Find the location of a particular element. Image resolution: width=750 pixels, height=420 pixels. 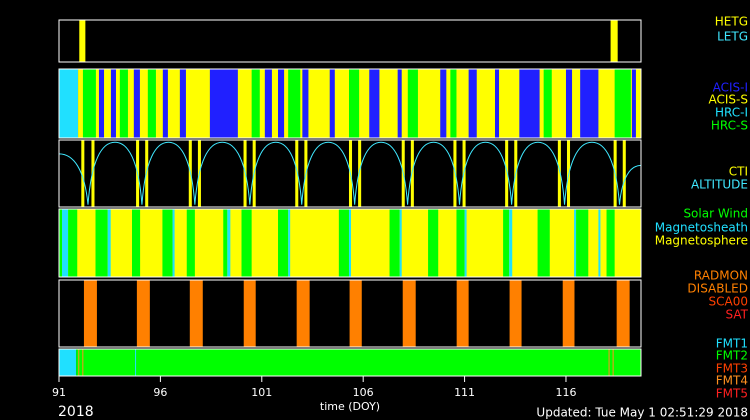

year-label: 2018 is located at coordinates (76, 412).